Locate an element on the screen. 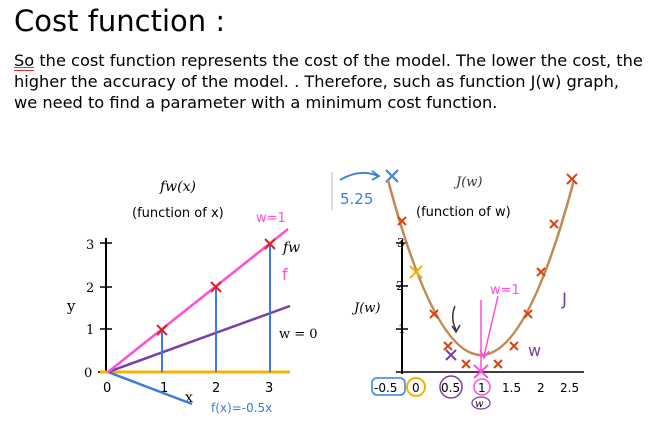  left-x-tick-label-0: 0 is located at coordinates (107, 388).